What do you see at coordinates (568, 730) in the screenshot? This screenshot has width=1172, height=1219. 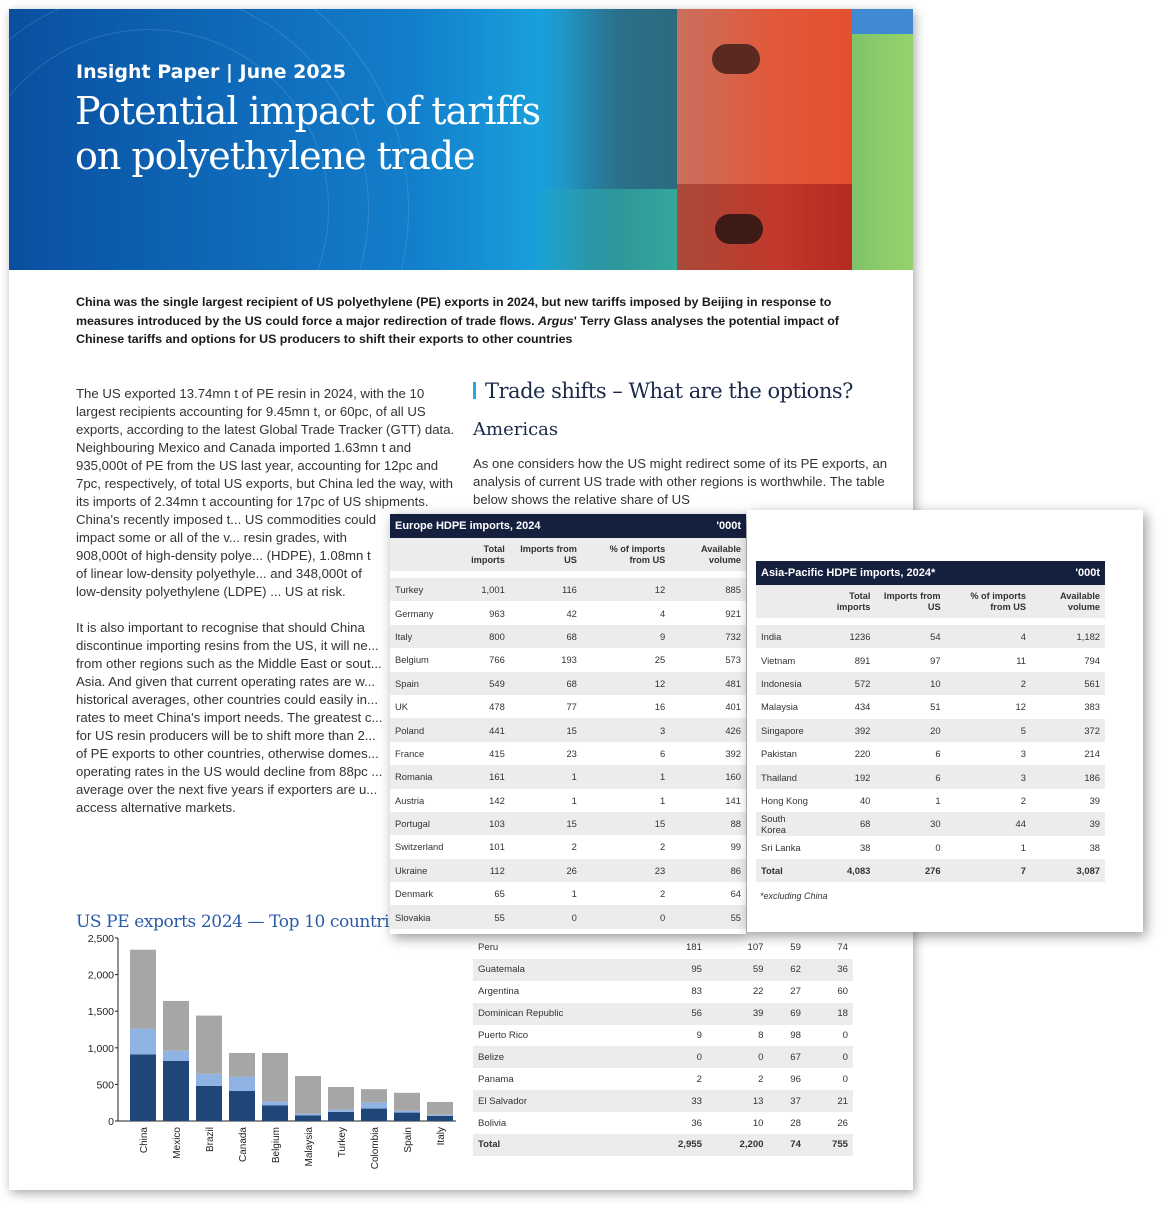 I see `table-row: Poland 441 15 3 426` at bounding box center [568, 730].